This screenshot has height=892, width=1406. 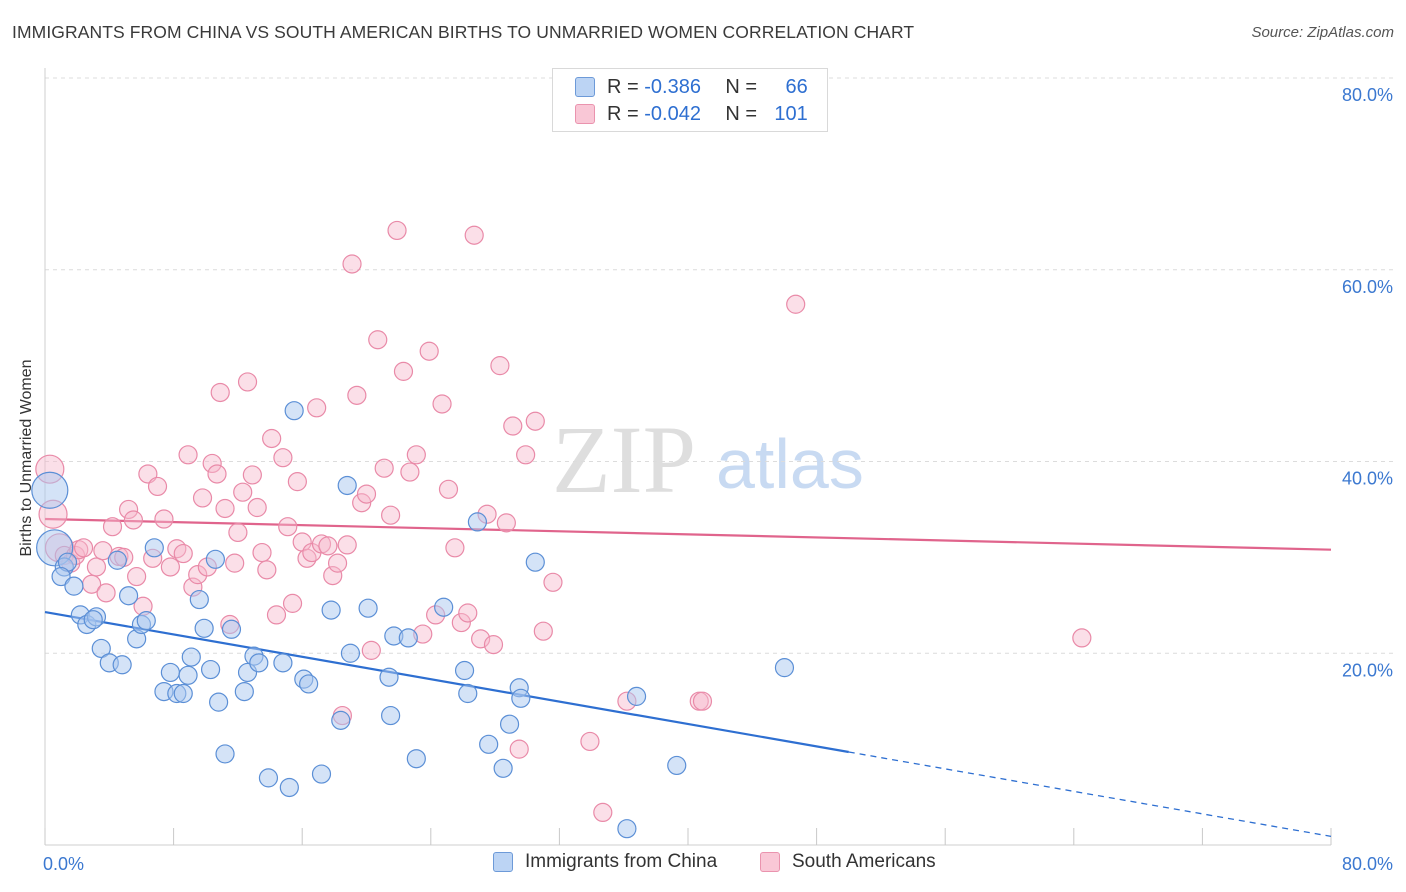 I want to click on x-tick-label: 80.0%, so click(x=1367, y=864).